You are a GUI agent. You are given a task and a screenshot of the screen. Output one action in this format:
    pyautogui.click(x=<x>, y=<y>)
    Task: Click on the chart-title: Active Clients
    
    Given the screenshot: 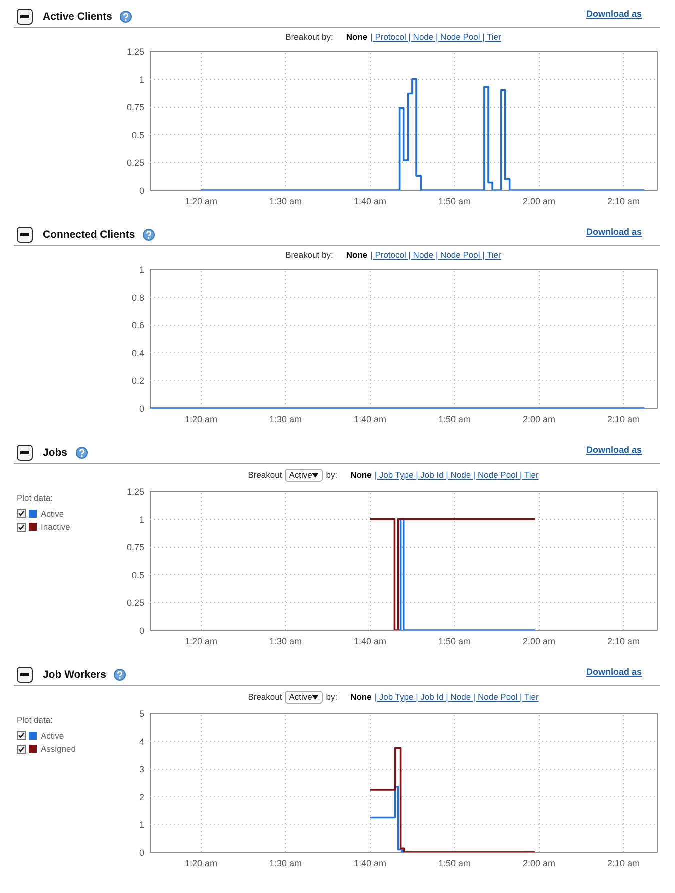 What is the action you would take?
    pyautogui.click(x=77, y=17)
    